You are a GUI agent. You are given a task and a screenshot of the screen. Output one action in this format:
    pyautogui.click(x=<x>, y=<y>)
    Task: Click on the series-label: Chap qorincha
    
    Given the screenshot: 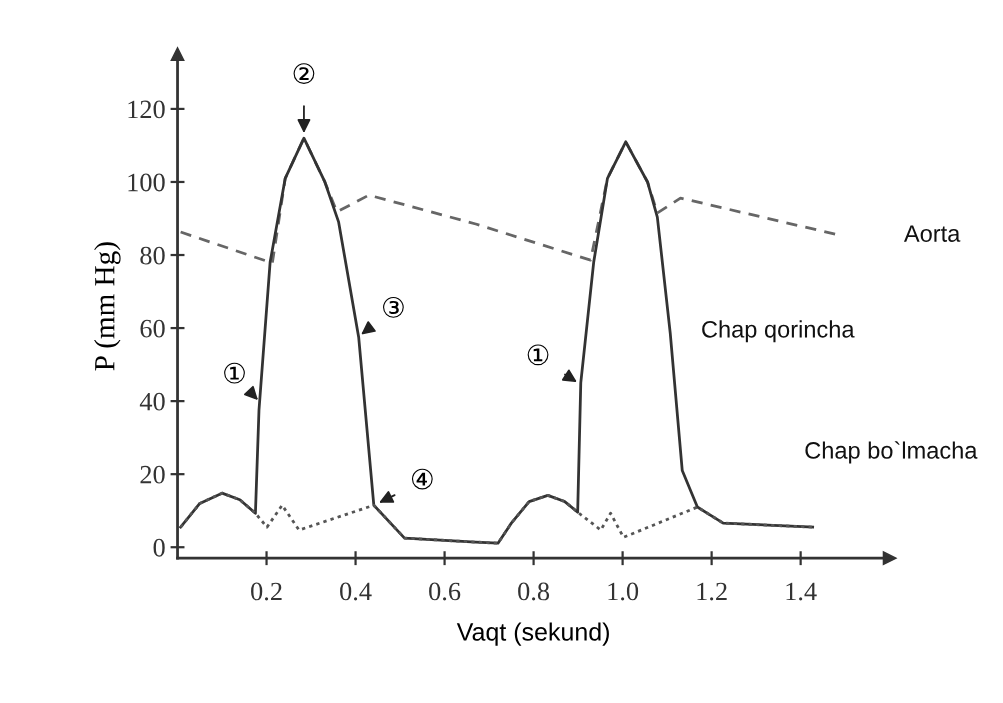 What is the action you would take?
    pyautogui.click(x=778, y=331)
    